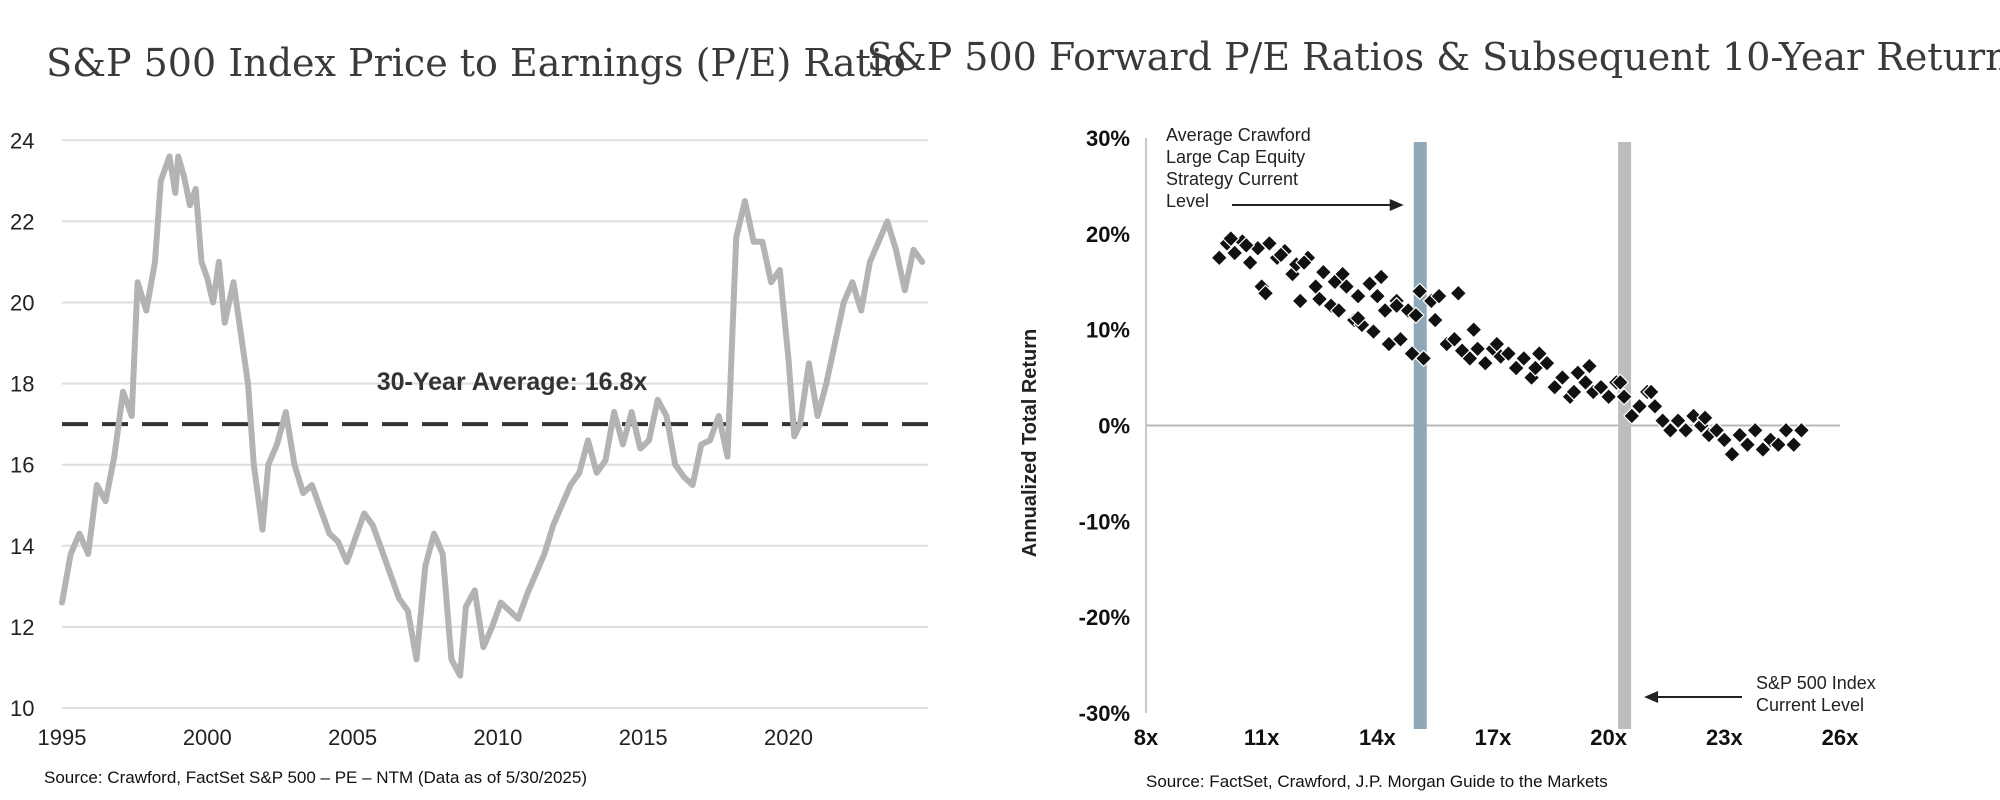 The width and height of the screenshot is (2000, 800). What do you see at coordinates (1108, 138) in the screenshot?
I see `right-y-tick-label: 30%` at bounding box center [1108, 138].